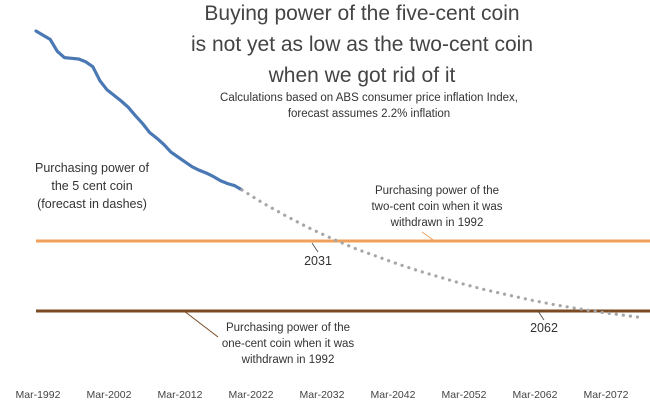 The width and height of the screenshot is (650, 400). Describe the element at coordinates (437, 191) in the screenshot. I see `two-cent-annotation-line-1: Purchasing power of the` at that location.